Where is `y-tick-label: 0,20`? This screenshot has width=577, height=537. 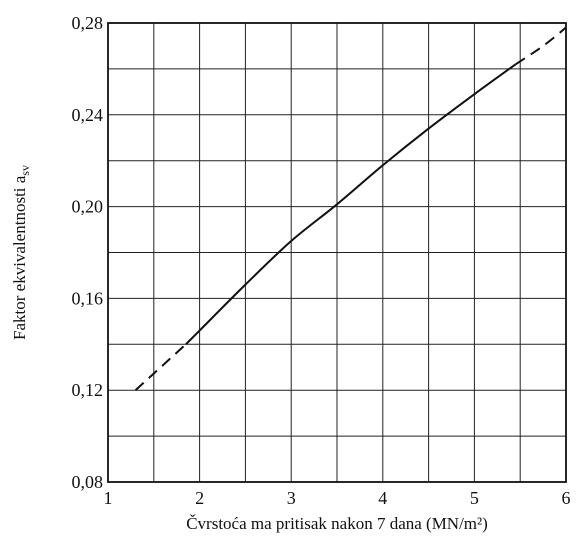
y-tick-label: 0,20 is located at coordinates (88, 207).